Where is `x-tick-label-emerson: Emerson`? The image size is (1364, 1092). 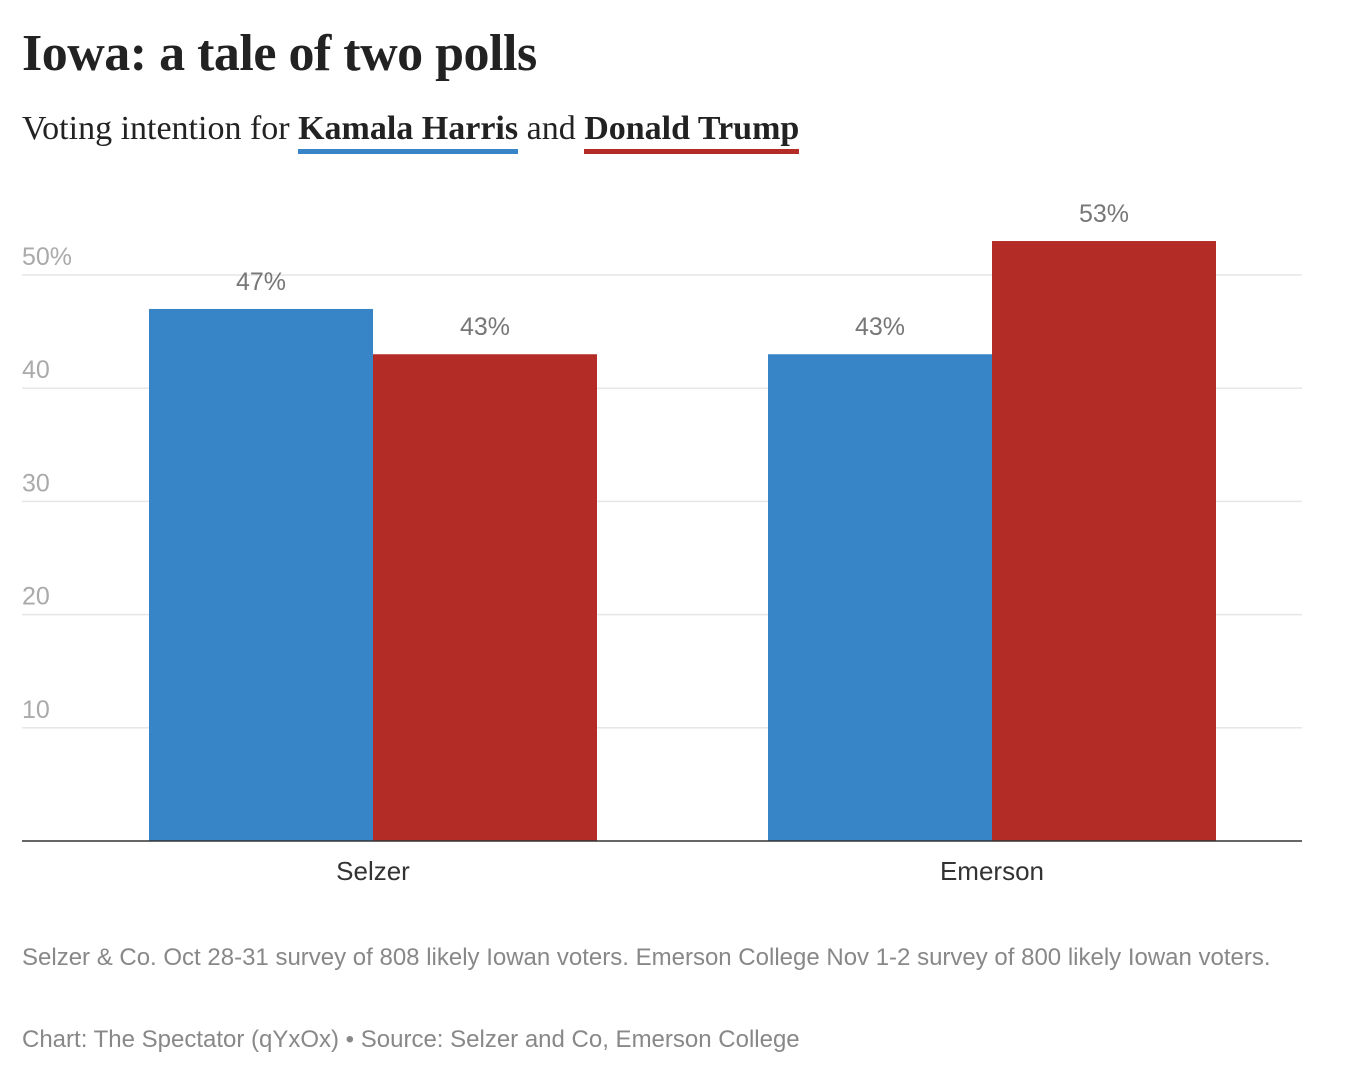
x-tick-label-emerson: Emerson is located at coordinates (992, 871).